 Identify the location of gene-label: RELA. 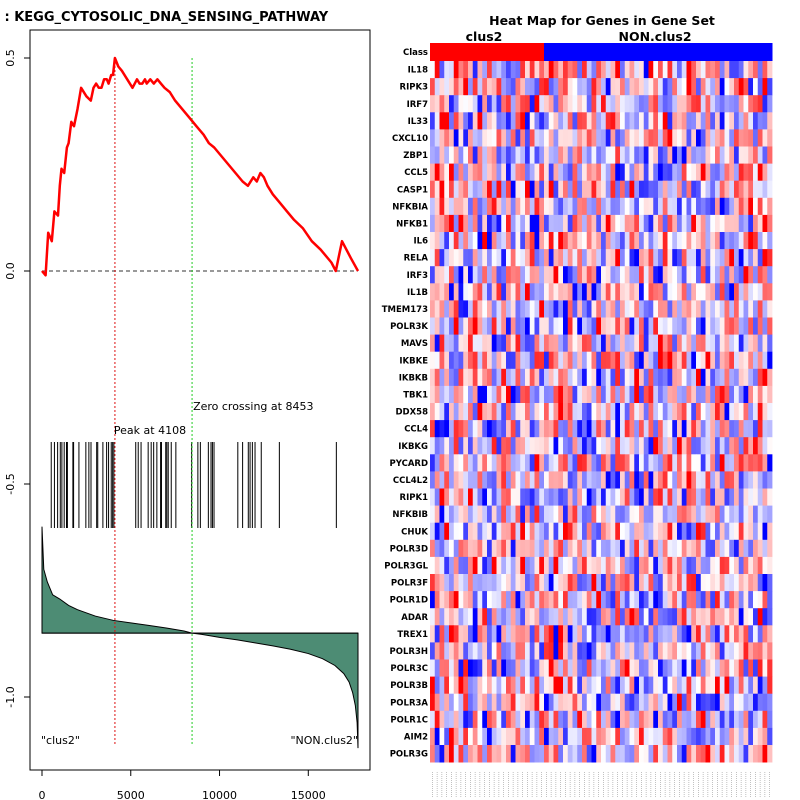
(416, 259).